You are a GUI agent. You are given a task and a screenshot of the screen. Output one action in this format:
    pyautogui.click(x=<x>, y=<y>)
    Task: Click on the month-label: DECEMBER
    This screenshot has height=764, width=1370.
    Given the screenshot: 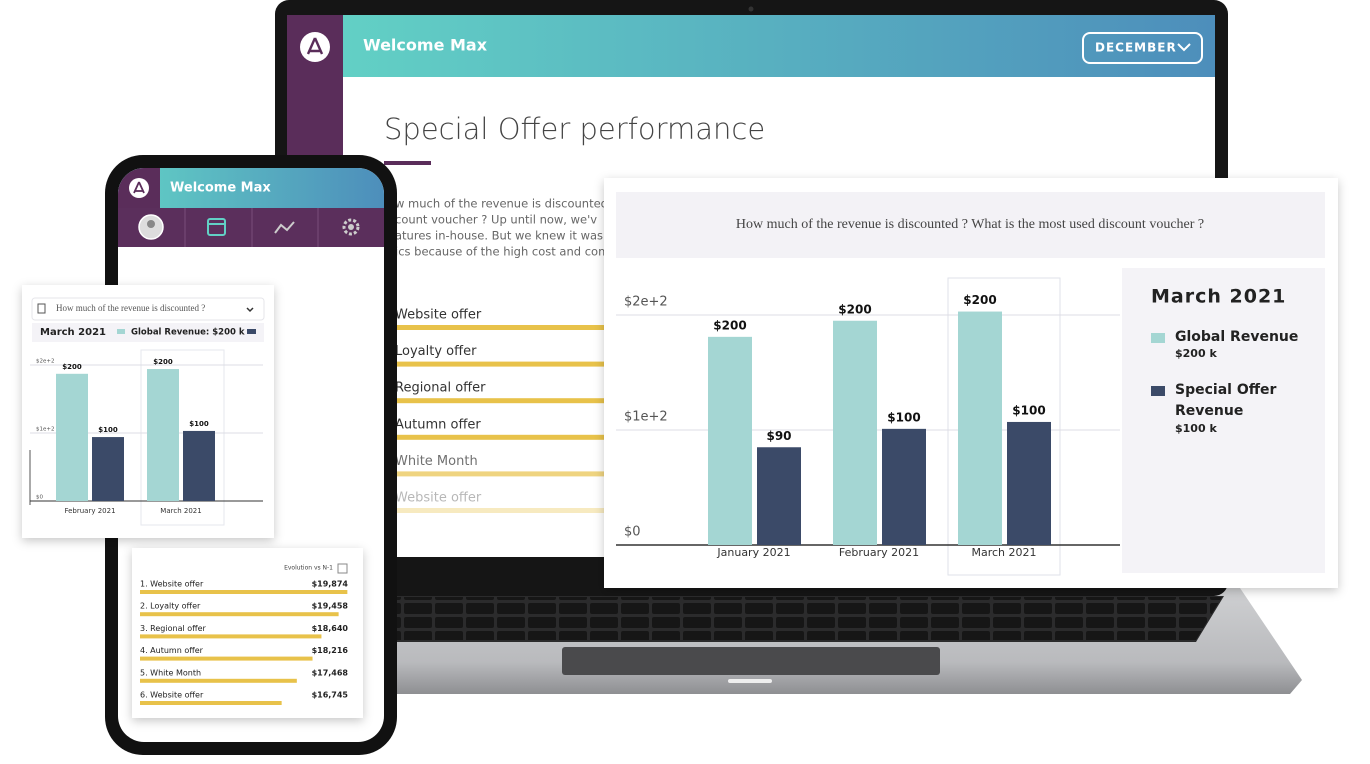 What is the action you would take?
    pyautogui.click(x=1136, y=48)
    